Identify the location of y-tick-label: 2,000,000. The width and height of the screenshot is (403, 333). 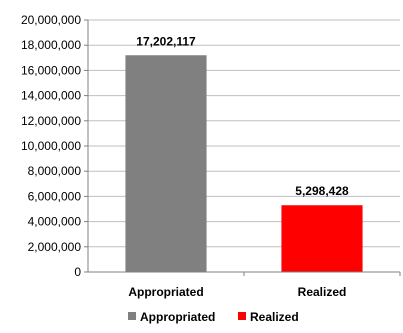
(55, 247).